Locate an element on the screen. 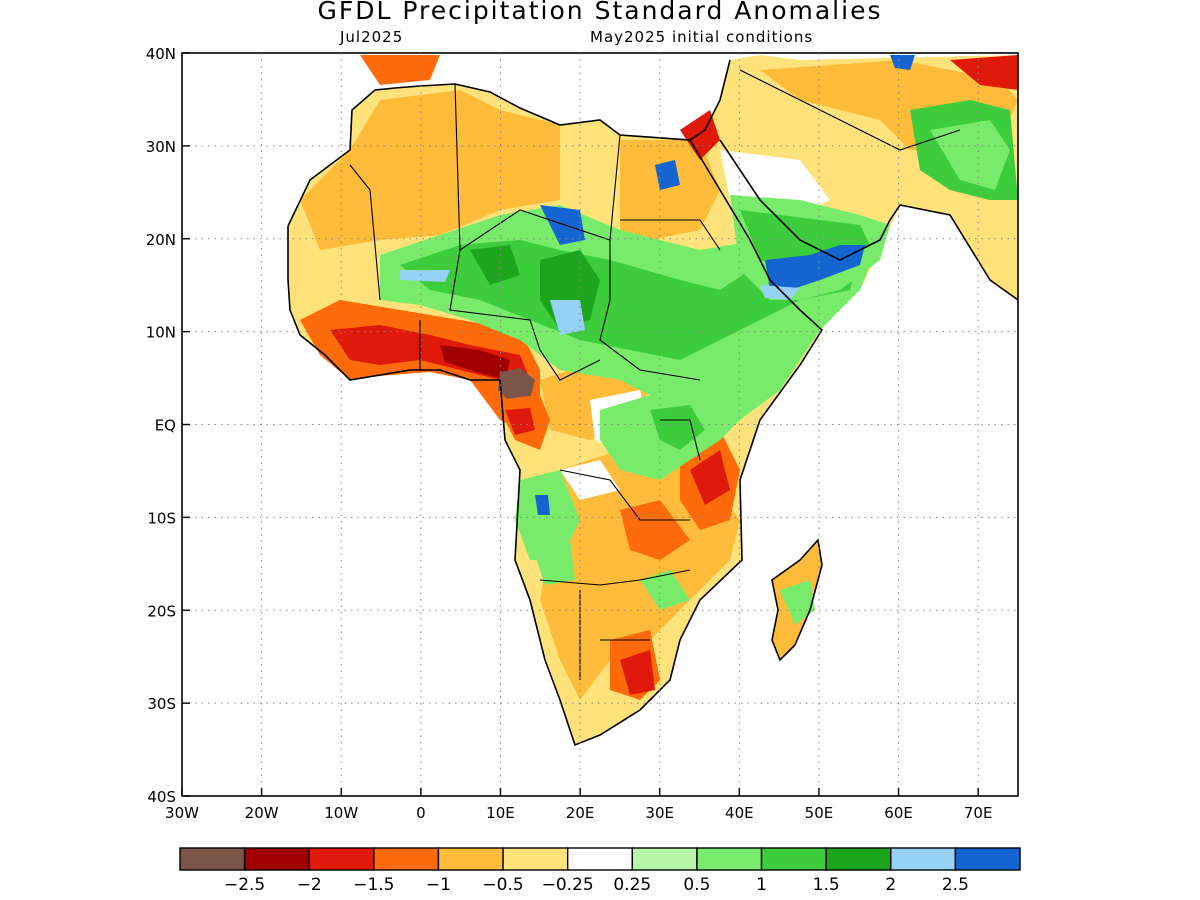 This screenshot has height=900, width=1200. lat-tick-label: EQ is located at coordinates (165, 426).